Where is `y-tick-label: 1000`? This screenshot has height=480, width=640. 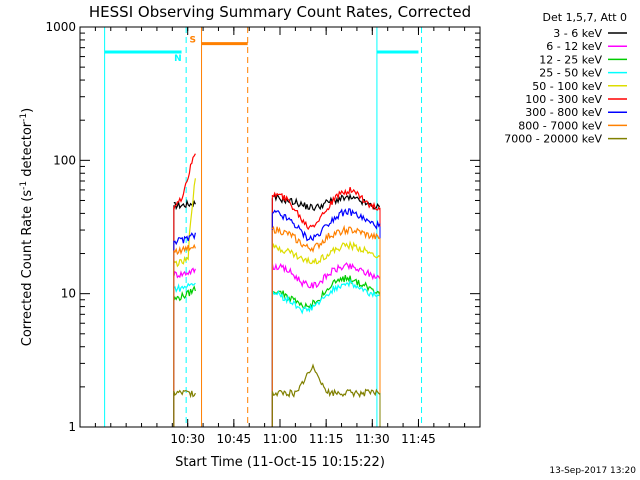 y-tick-label: 1000 is located at coordinates (60, 27).